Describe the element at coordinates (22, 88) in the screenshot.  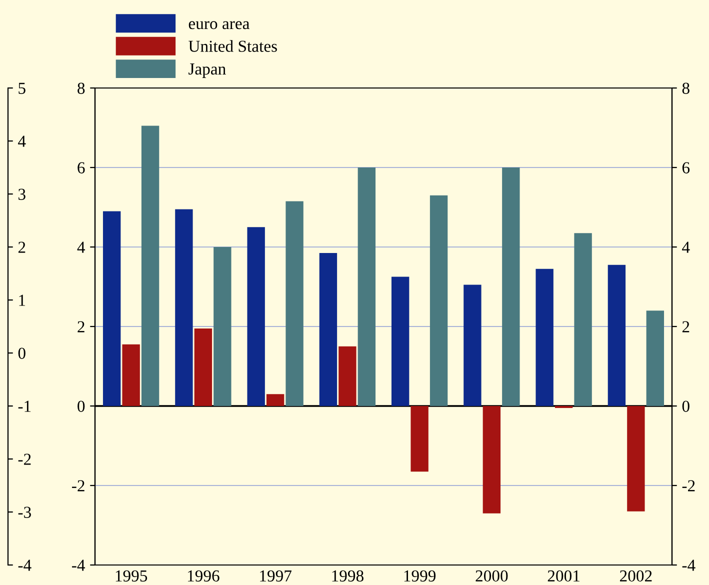
I see `y3-tick-label: 5` at that location.